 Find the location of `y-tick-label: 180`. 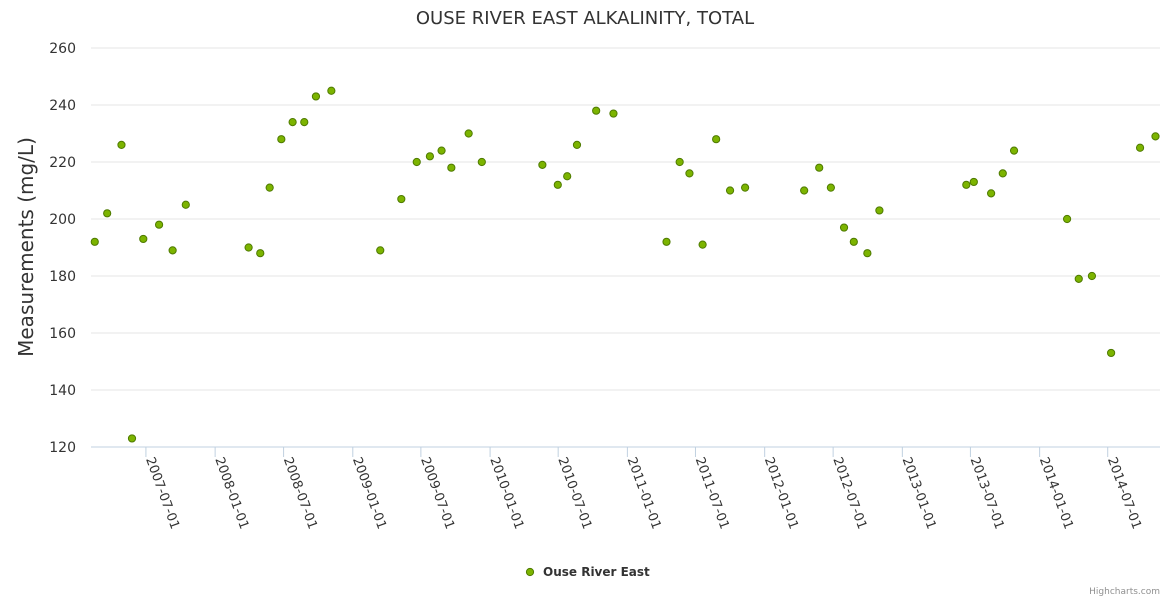

y-tick-label: 180 is located at coordinates (62, 277).